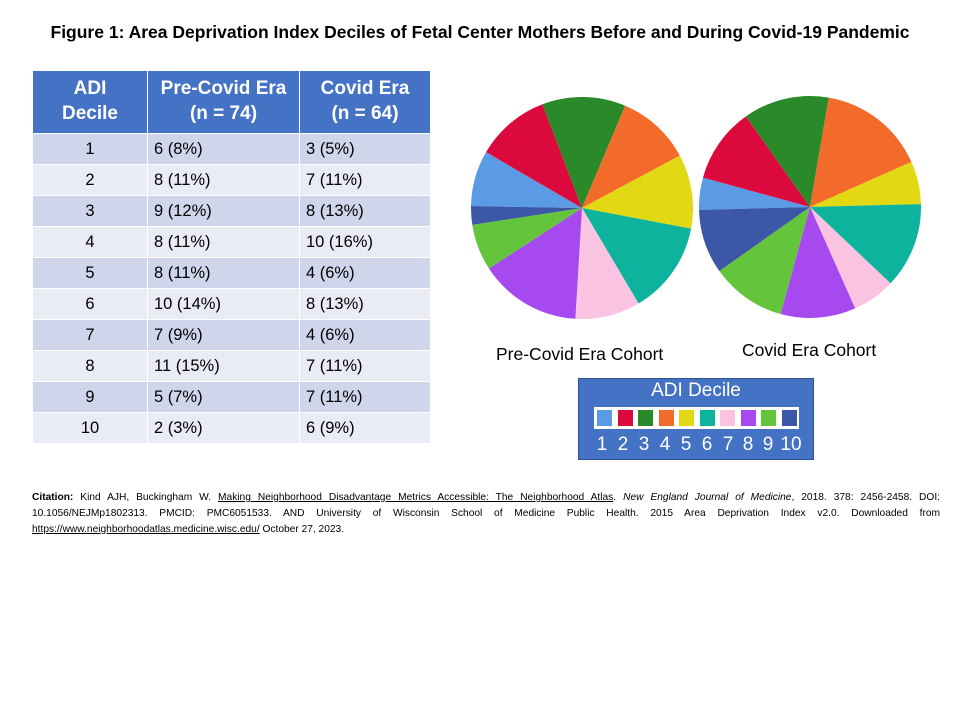 The width and height of the screenshot is (960, 720). What do you see at coordinates (707, 497) in the screenshot?
I see `citation-journal: New England Journal of Medicine` at bounding box center [707, 497].